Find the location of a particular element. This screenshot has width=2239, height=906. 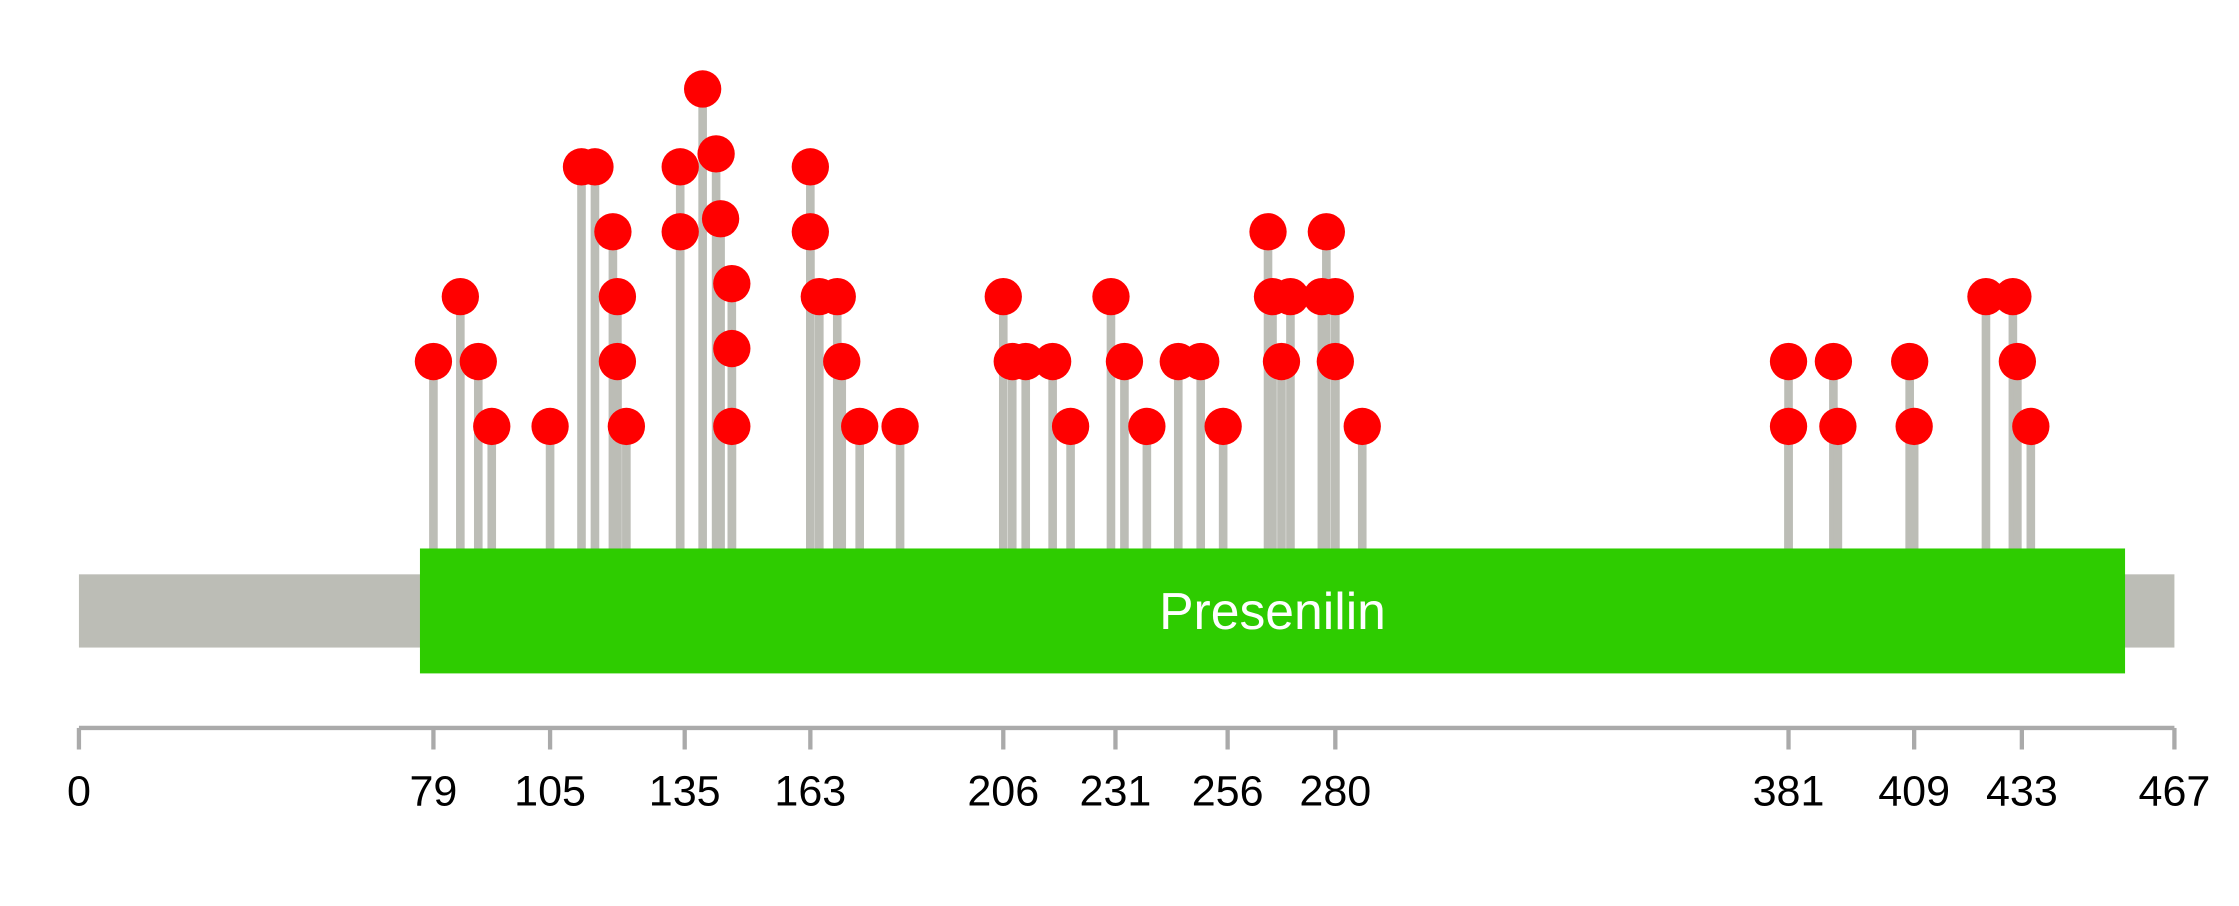

x-tick-label: 433 is located at coordinates (2022, 791).